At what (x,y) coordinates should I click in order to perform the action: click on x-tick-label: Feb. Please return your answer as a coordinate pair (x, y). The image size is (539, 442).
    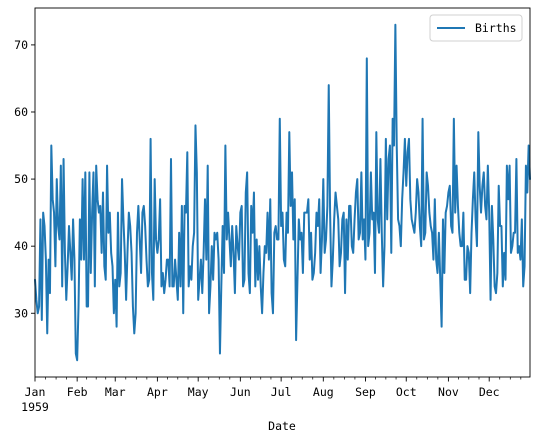
    Looking at the image, I should click on (77, 392).